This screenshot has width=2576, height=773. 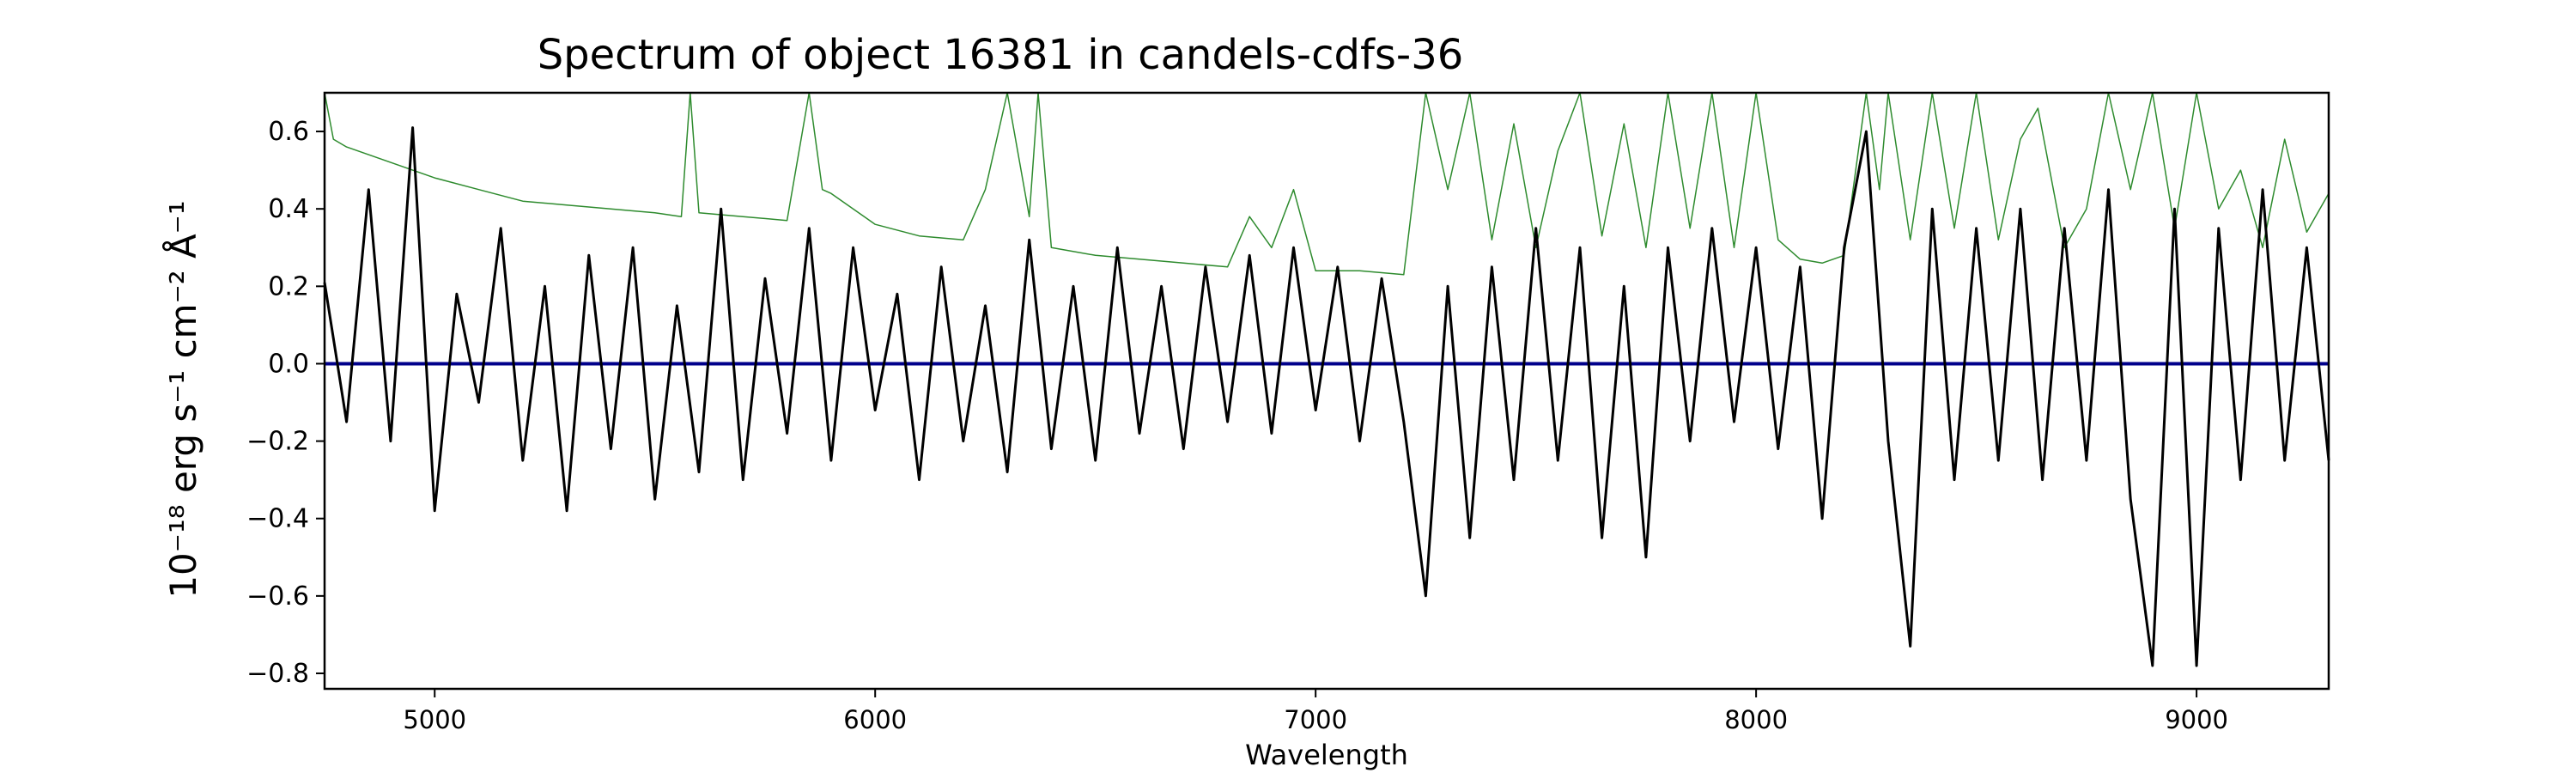 What do you see at coordinates (289, 132) in the screenshot?
I see `y-tick-label: 0.6` at bounding box center [289, 132].